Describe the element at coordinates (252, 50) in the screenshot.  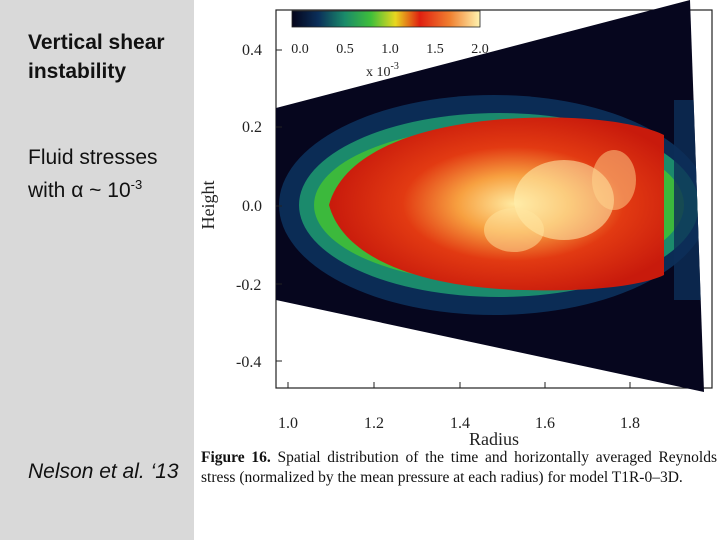
I see `y-tick-label: 0.4` at that location.